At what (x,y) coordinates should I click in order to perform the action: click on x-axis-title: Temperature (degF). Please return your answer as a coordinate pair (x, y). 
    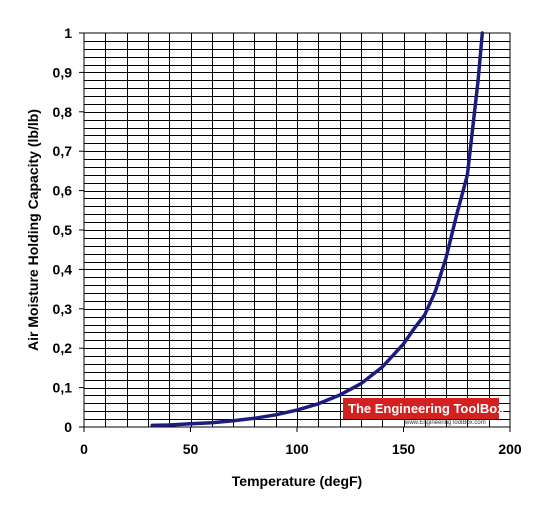
    Looking at the image, I should click on (297, 481).